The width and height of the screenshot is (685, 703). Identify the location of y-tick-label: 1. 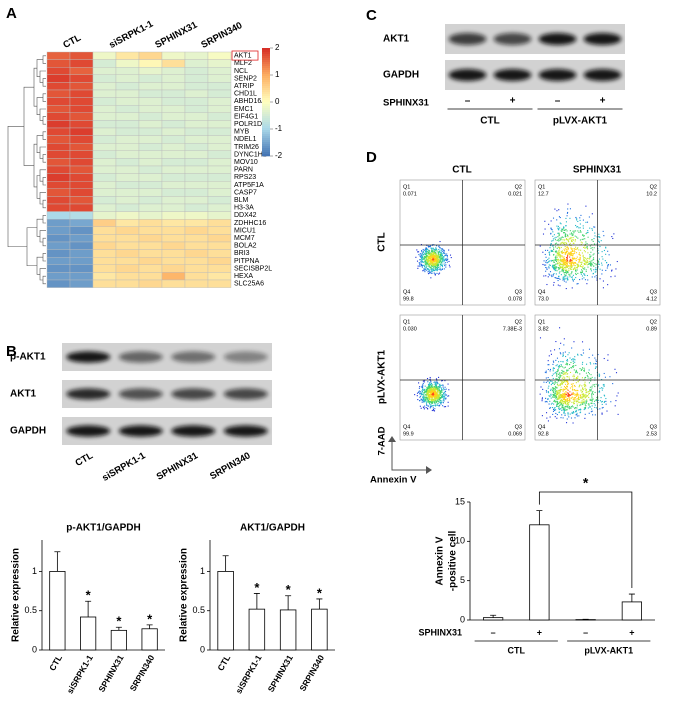
(34, 571).